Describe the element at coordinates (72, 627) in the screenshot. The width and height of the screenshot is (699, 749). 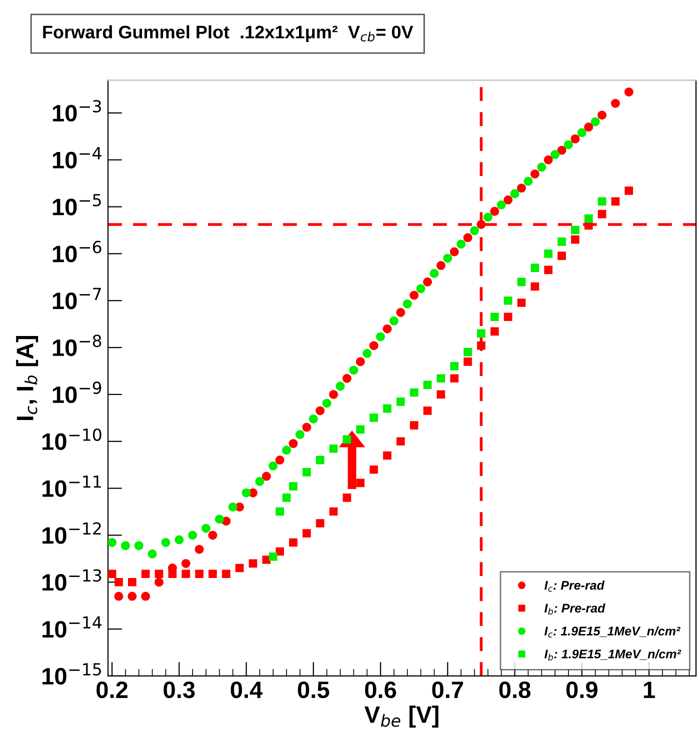
I see `y-tick-label: 10$^{−14}$` at that location.